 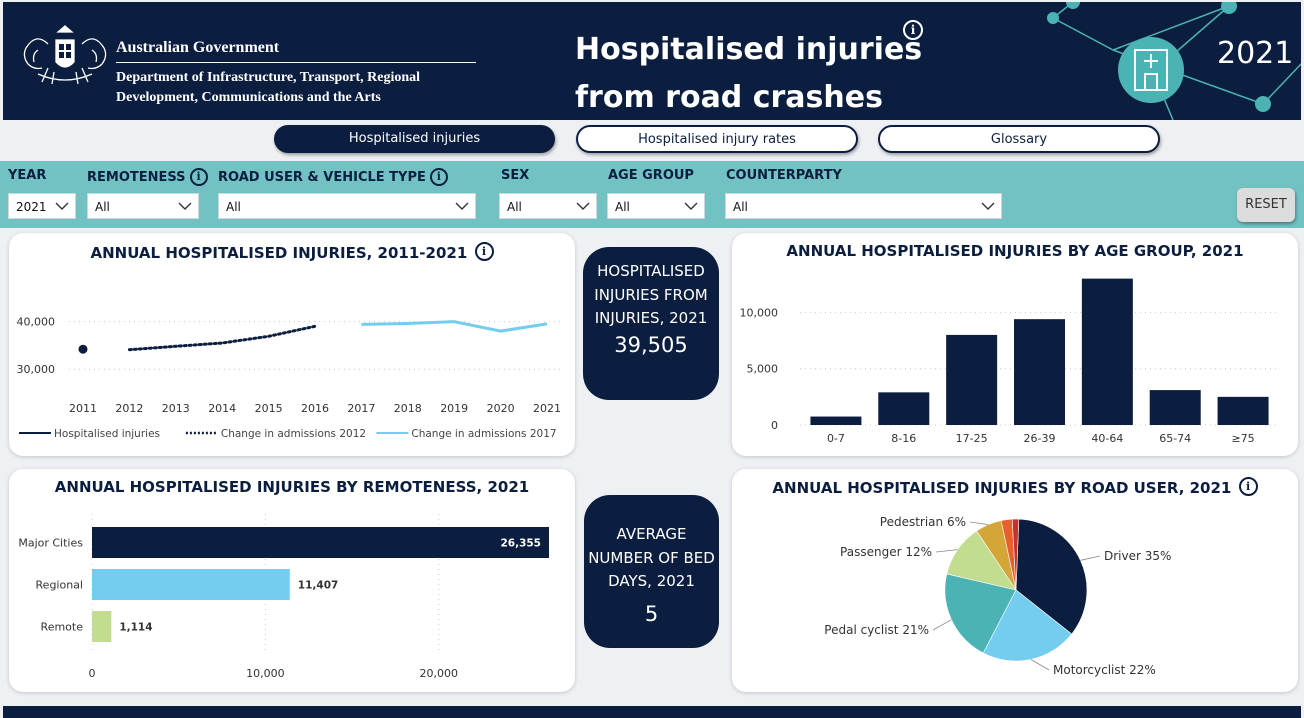 I want to click on y-category-label: Regional, so click(x=59, y=585).